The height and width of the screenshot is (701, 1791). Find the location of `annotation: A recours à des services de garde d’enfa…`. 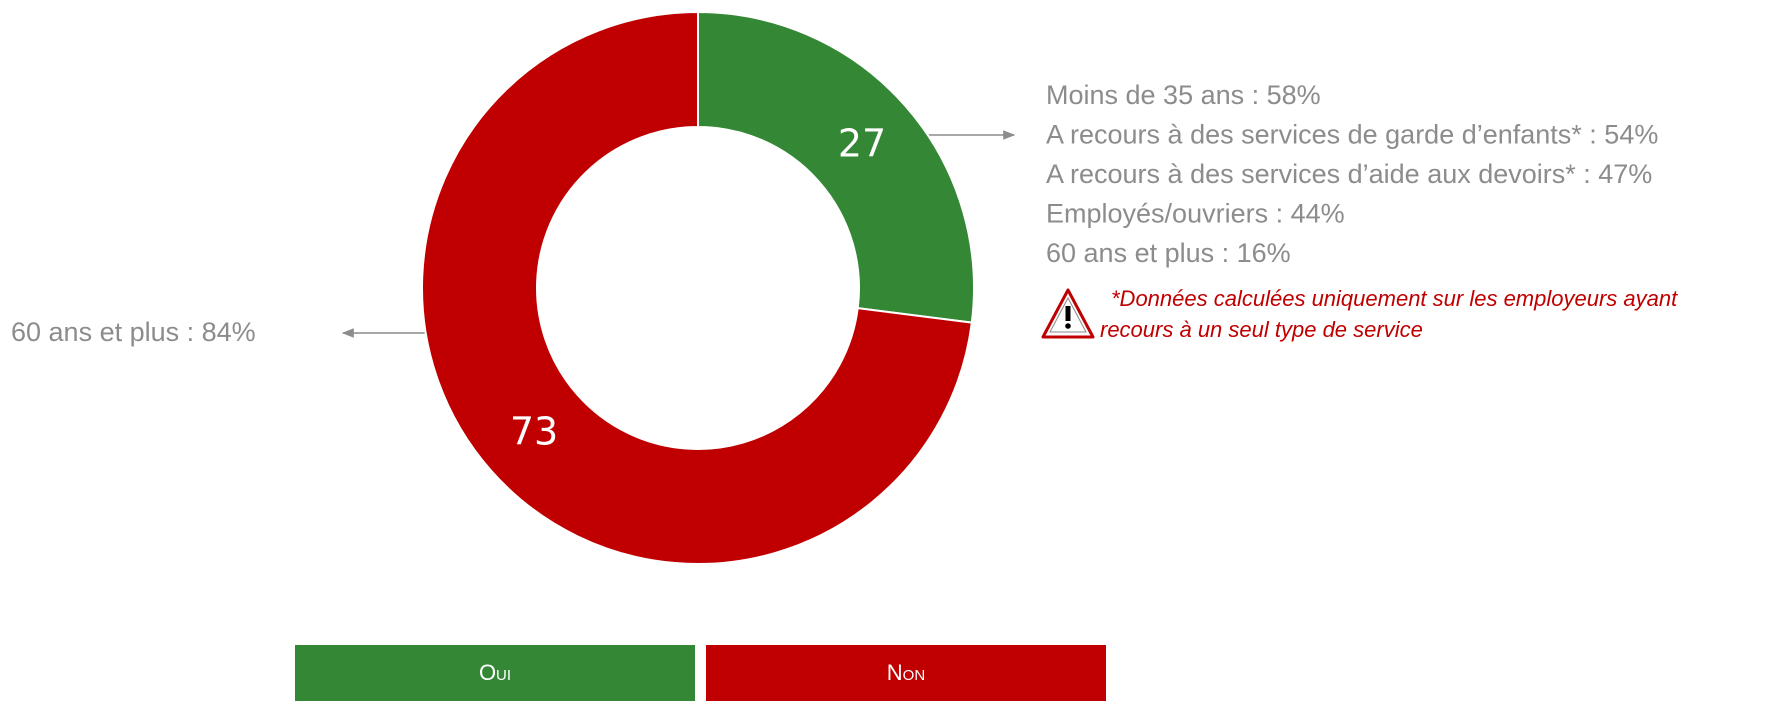

annotation: A recours à des services de garde d’enfa… is located at coordinates (1352, 135).